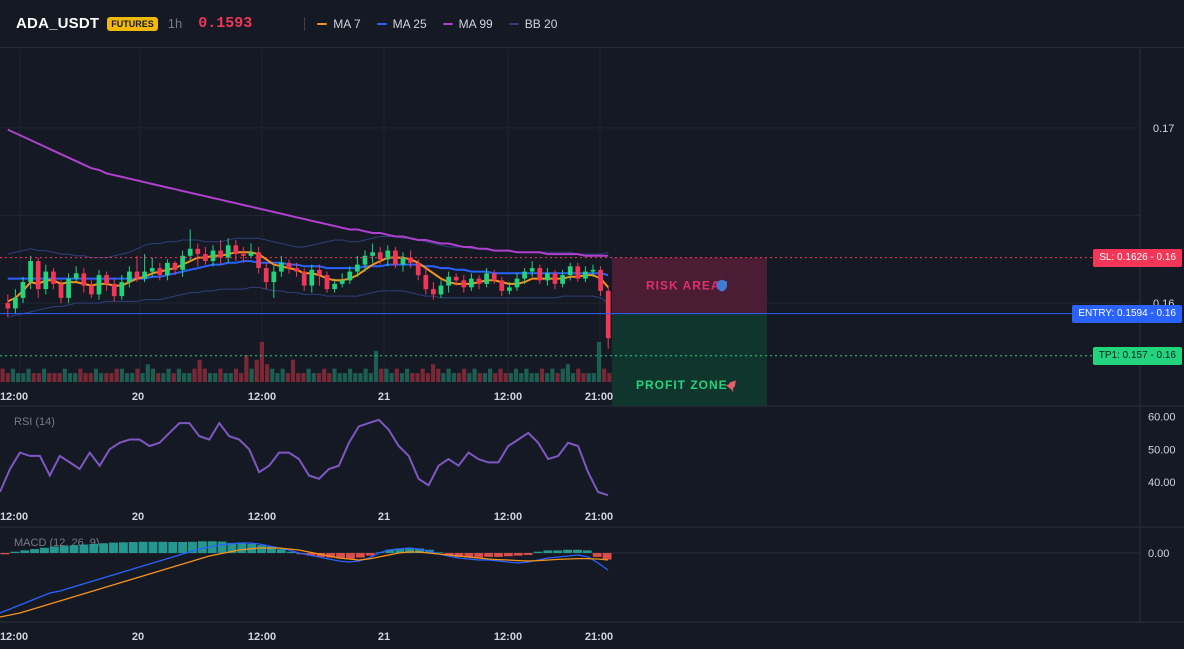 This screenshot has width=1184, height=649. Describe the element at coordinates (138, 637) in the screenshot. I see `time-tick-label: 20` at that location.